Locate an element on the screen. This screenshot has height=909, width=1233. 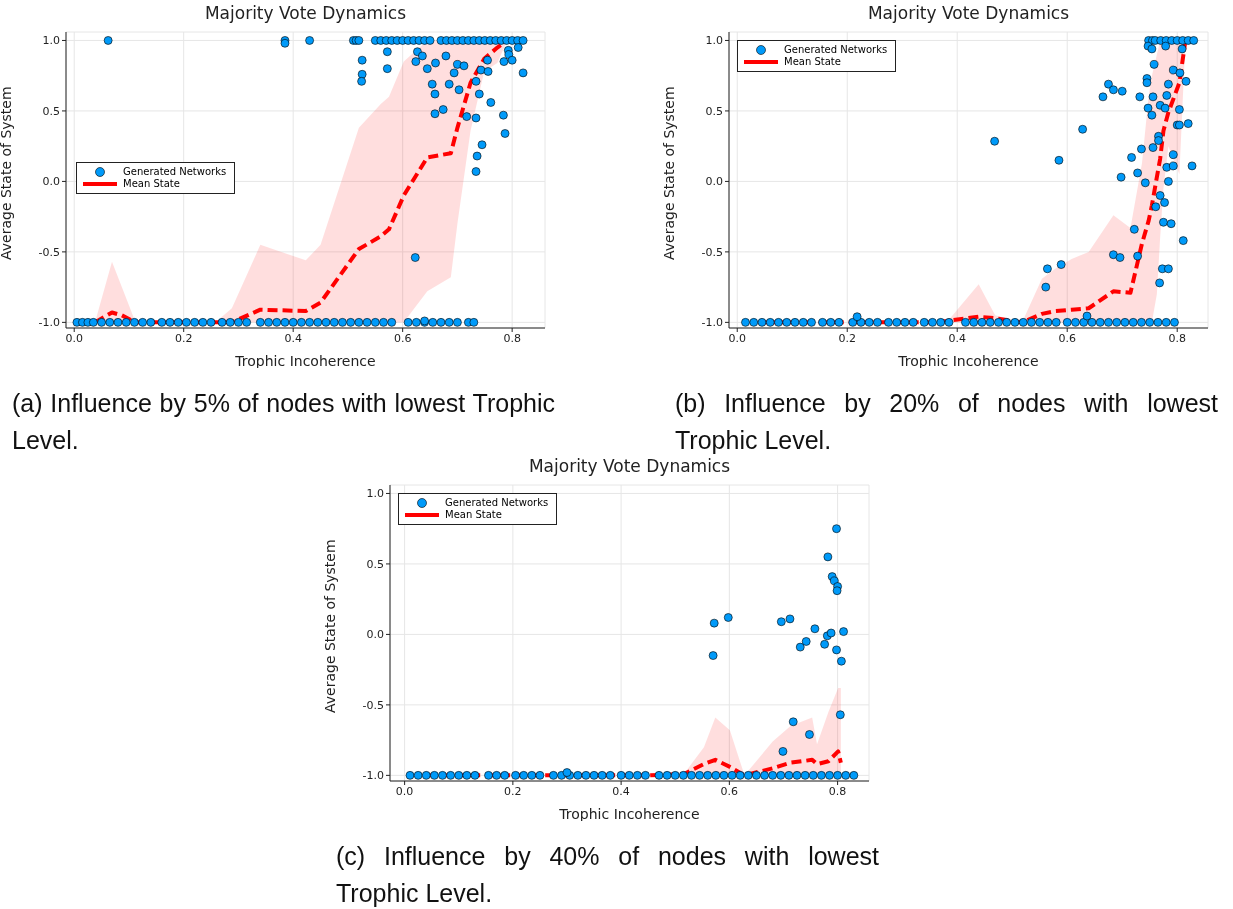
text: (b) Influence by 20% of nodes with lowest Trophic Level. is located at coordinates (946, 421).